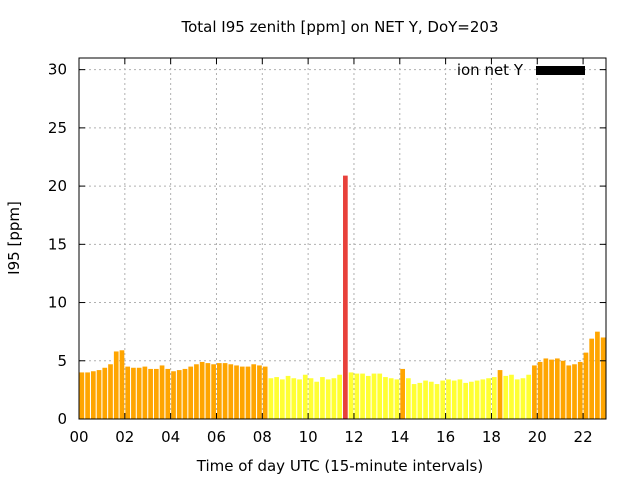 The image size is (640, 480). I want to click on x-tick-label: 06, so click(216, 437).